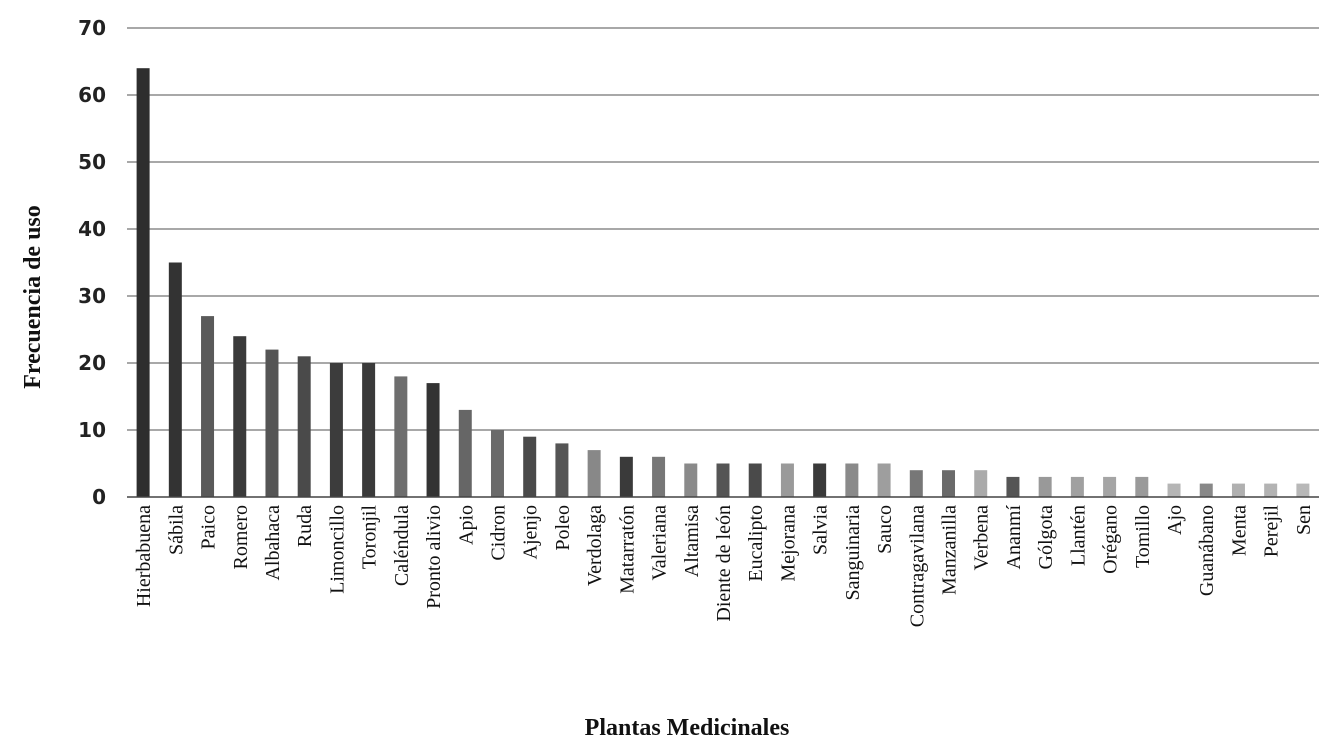 The height and width of the screenshot is (742, 1323). Describe the element at coordinates (1046, 537) in the screenshot. I see `x-tick-label: Gólgota` at that location.